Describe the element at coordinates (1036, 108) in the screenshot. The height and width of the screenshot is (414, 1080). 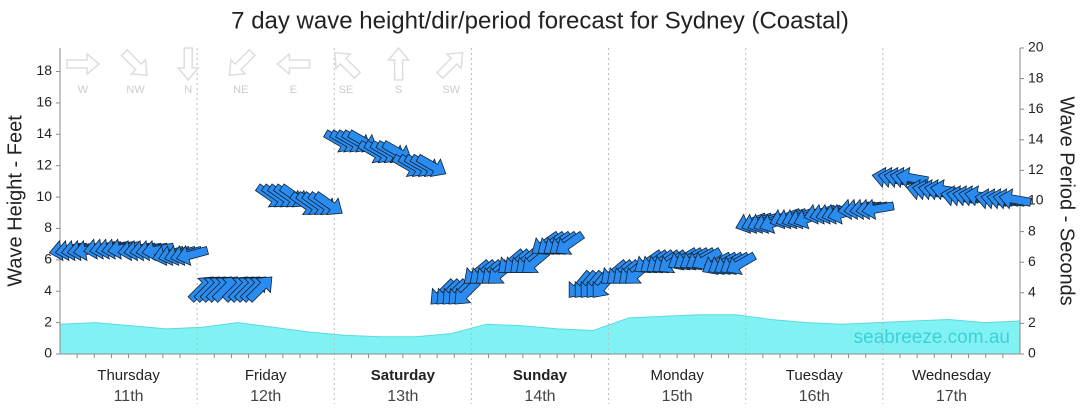
I see `y2-tick-label: 16` at that location.